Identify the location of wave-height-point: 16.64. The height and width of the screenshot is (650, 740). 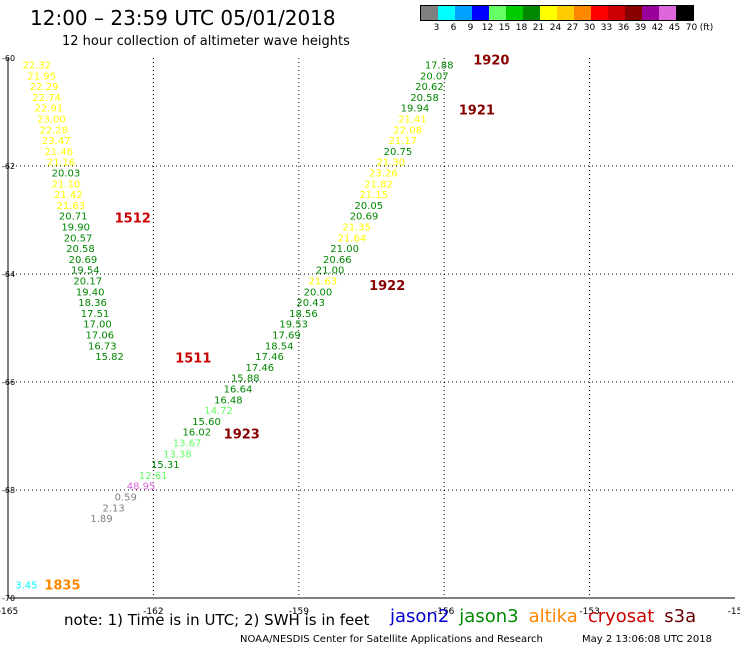
(238, 389).